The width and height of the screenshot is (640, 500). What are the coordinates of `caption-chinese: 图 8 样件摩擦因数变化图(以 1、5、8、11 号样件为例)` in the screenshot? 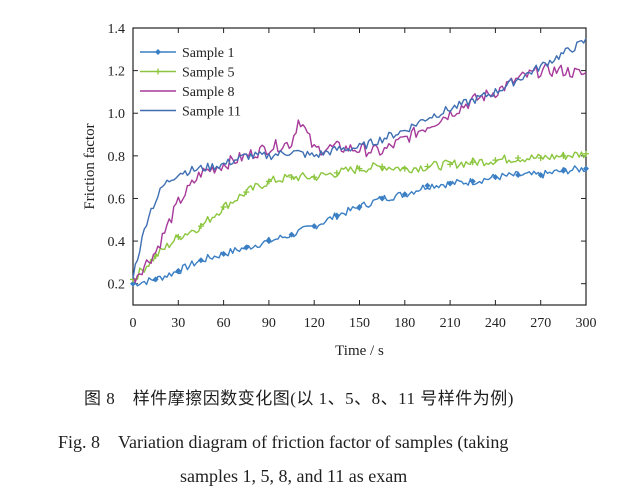 It's located at (299, 398).